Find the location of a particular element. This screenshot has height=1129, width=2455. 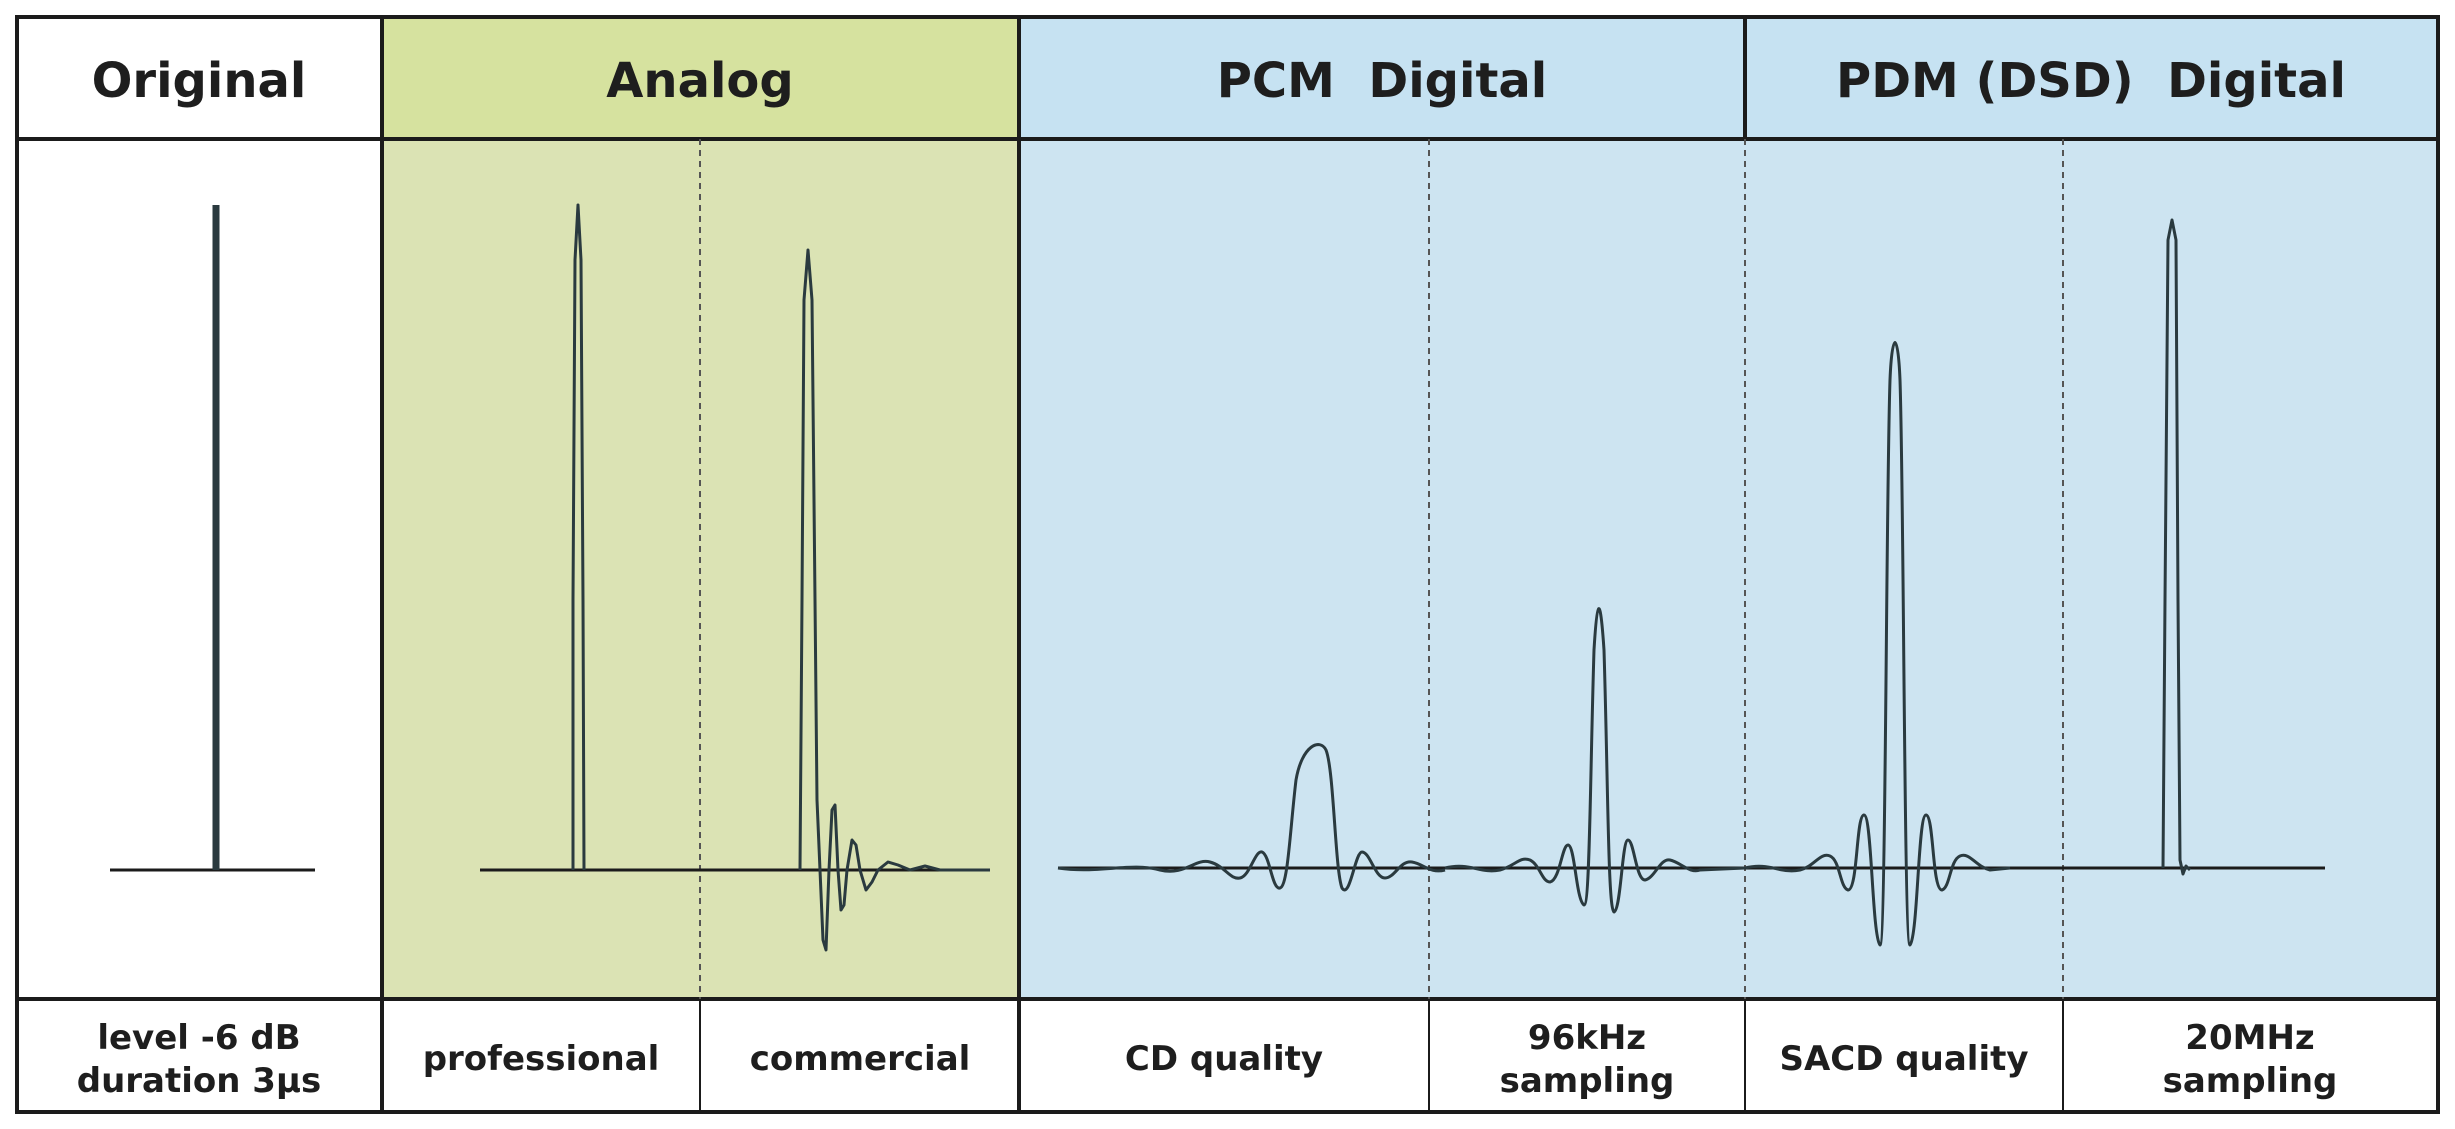

pdm-header-background is located at coordinates (2091, 78).